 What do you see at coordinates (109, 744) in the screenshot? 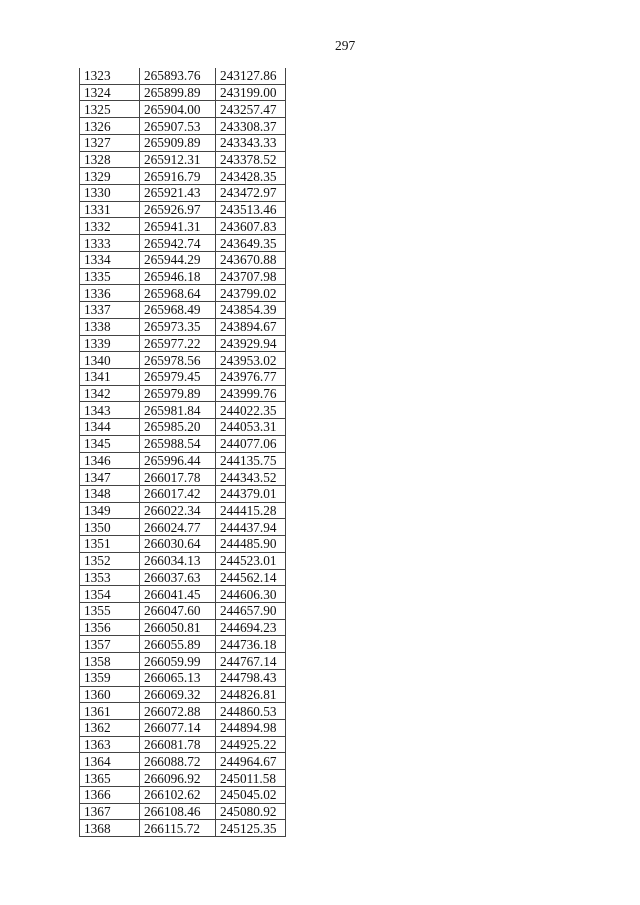
I see `point-id-cell: 1363` at bounding box center [109, 744].